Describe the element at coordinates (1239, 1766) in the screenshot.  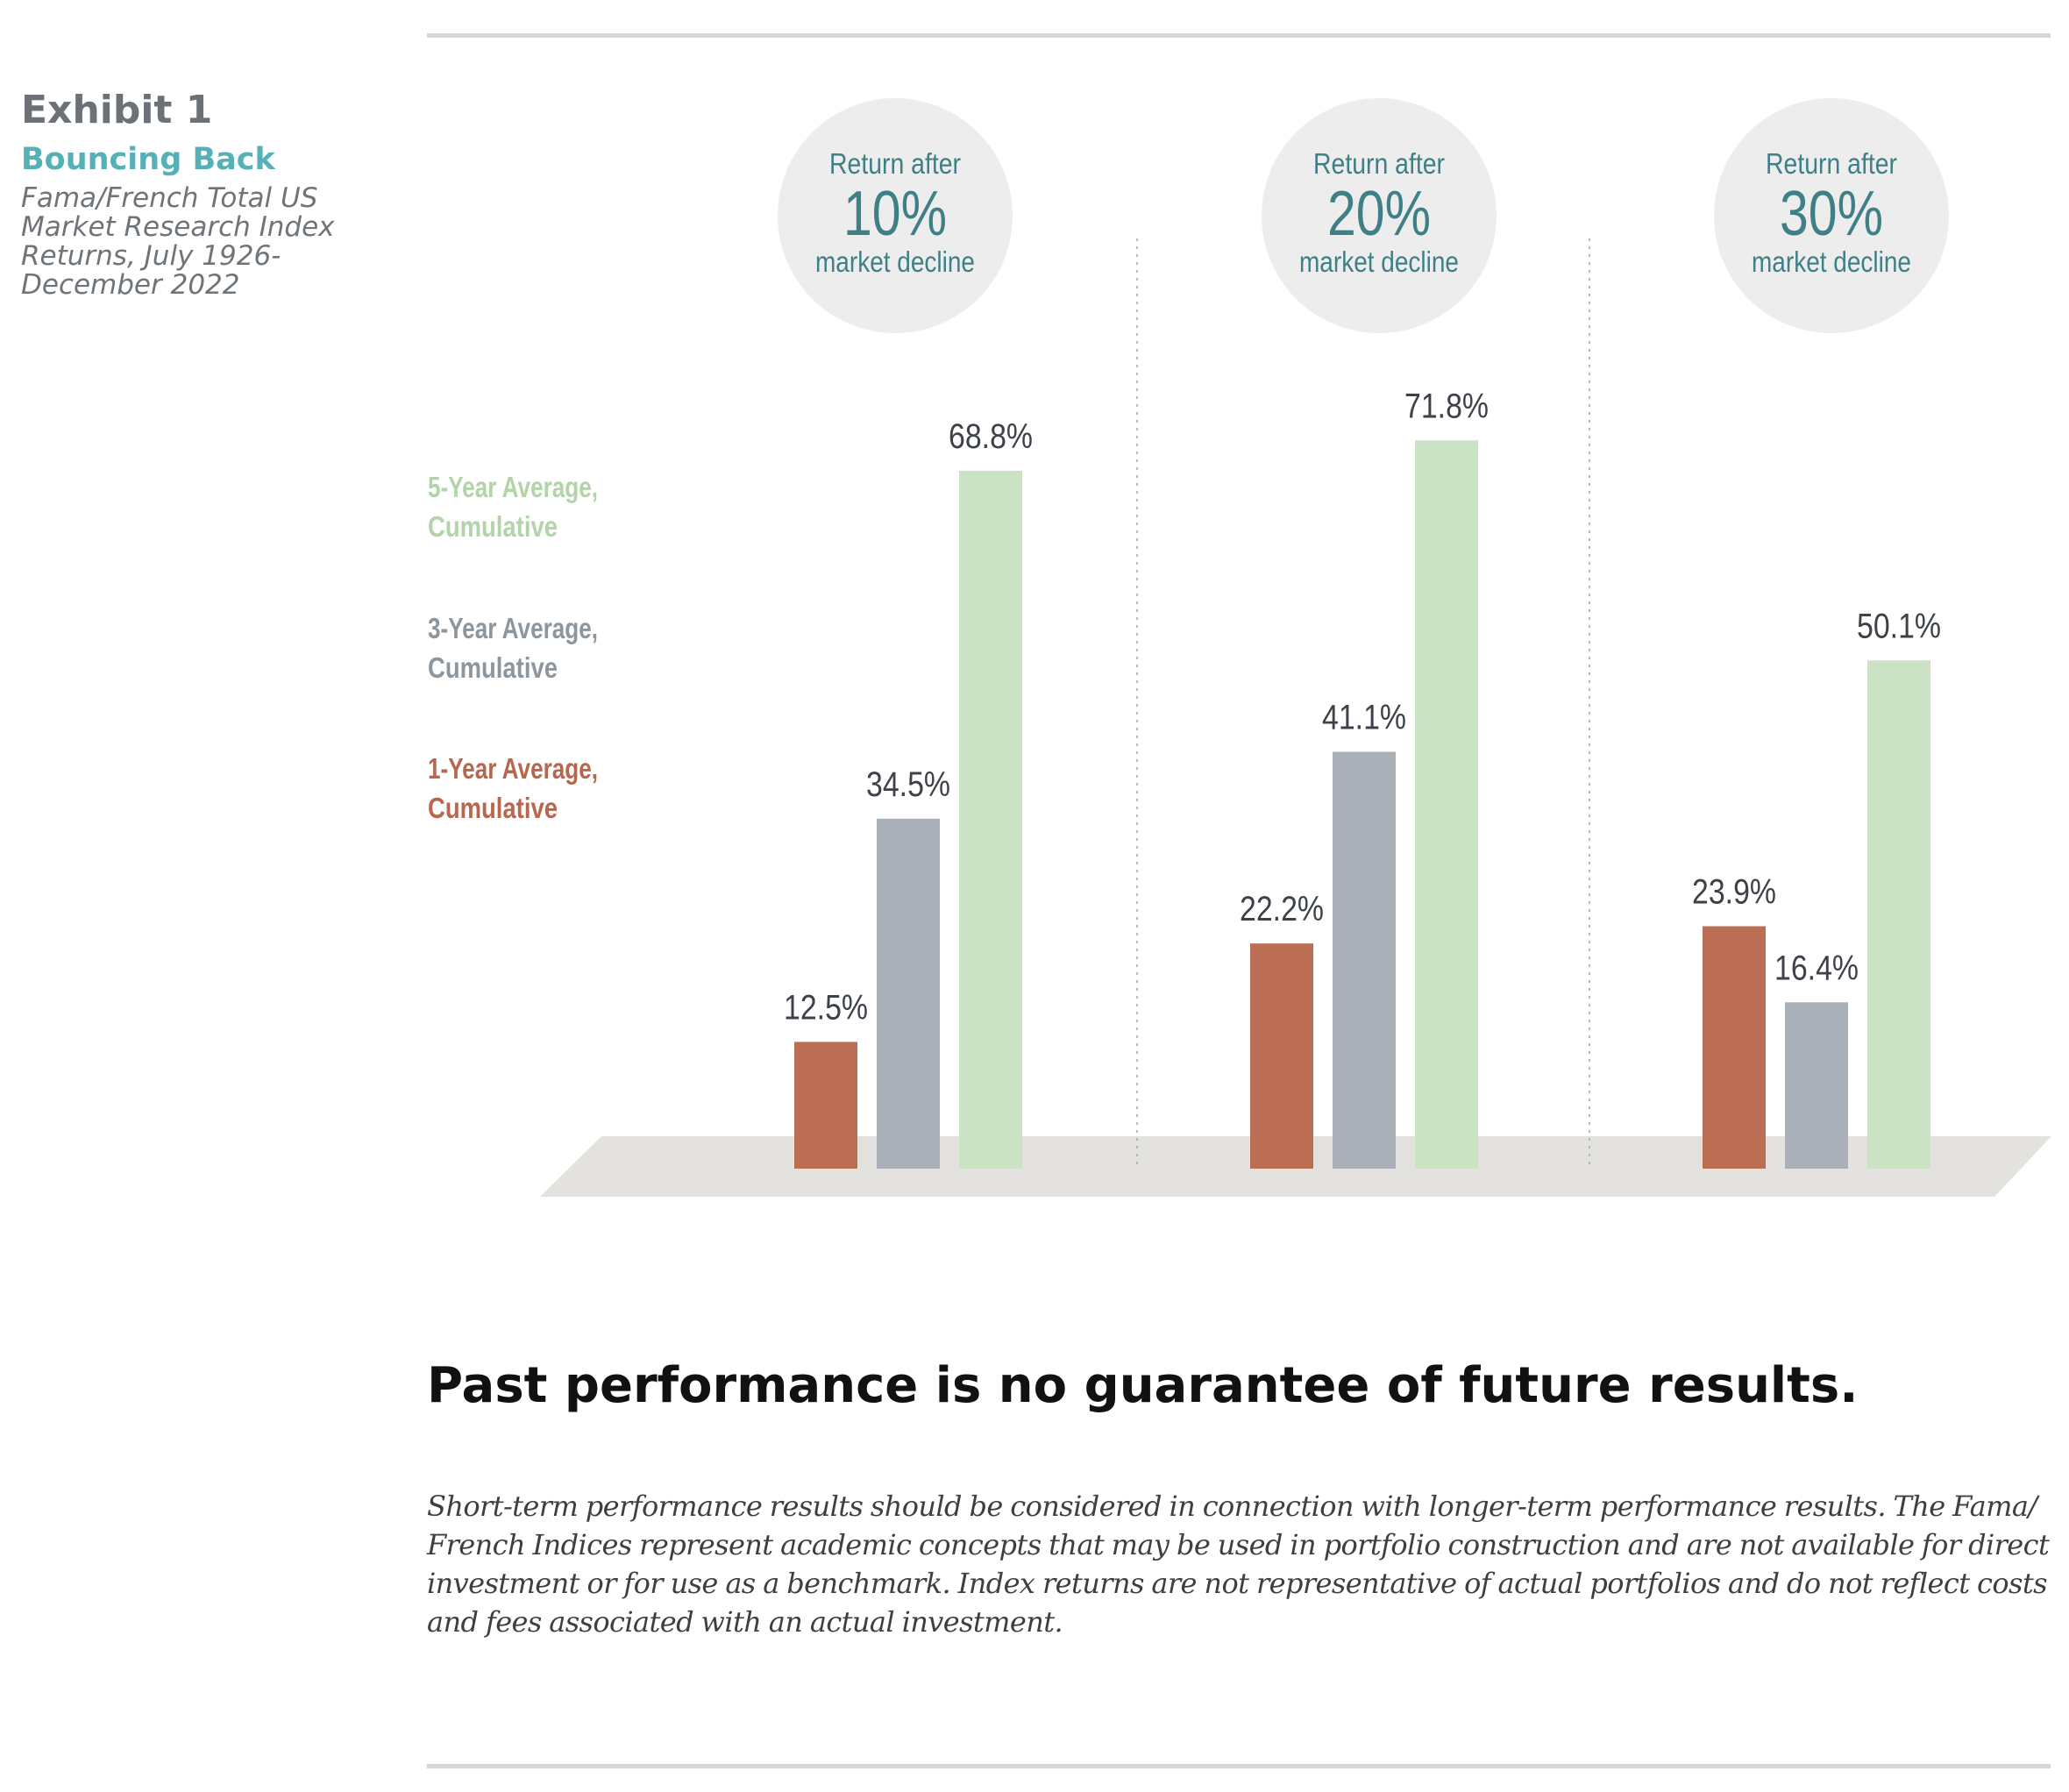
I see `bottom-divider` at that location.